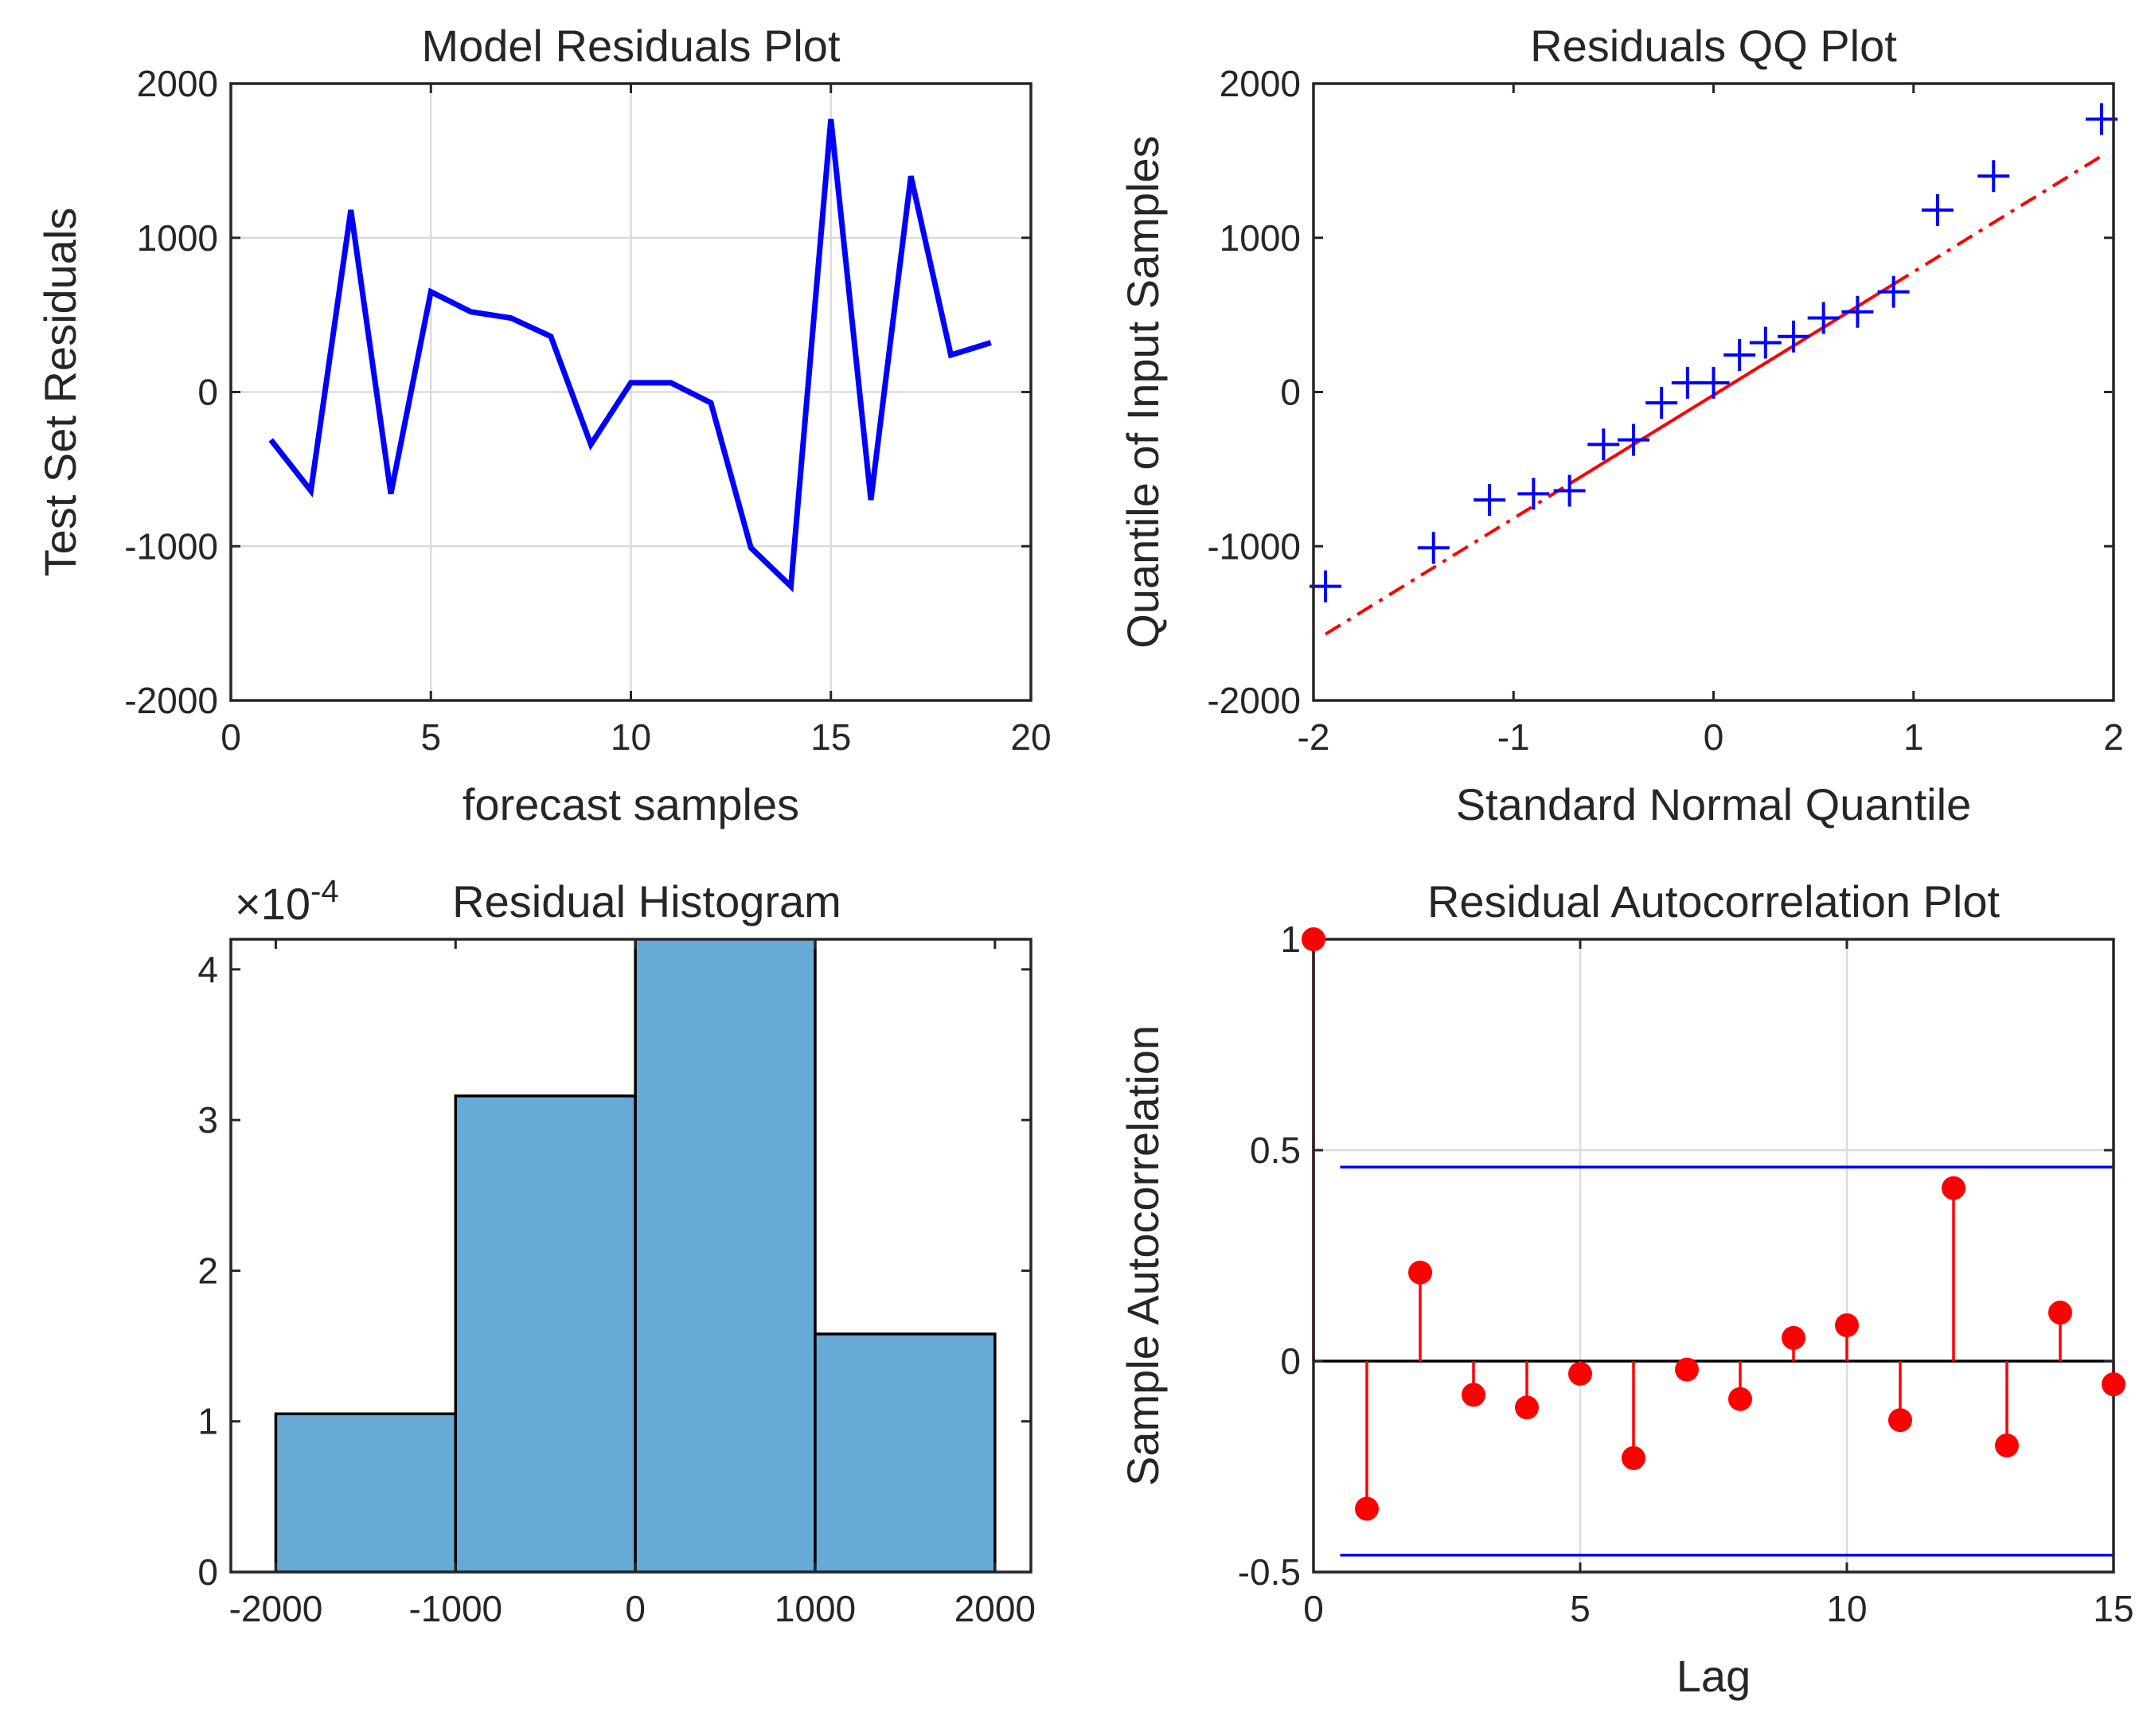  What do you see at coordinates (207, 1120) in the screenshot?
I see `y-tick-label: 3` at bounding box center [207, 1120].